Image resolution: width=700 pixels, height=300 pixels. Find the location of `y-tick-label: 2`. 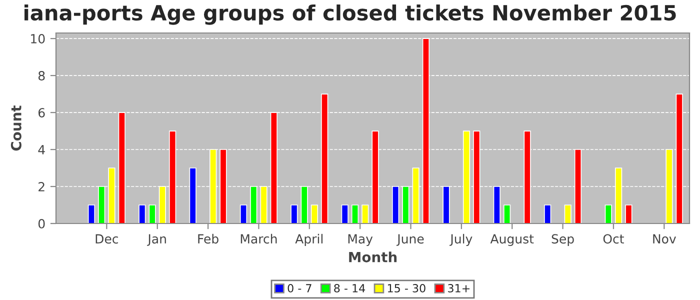

y-tick-label: 2 is located at coordinates (41, 187).